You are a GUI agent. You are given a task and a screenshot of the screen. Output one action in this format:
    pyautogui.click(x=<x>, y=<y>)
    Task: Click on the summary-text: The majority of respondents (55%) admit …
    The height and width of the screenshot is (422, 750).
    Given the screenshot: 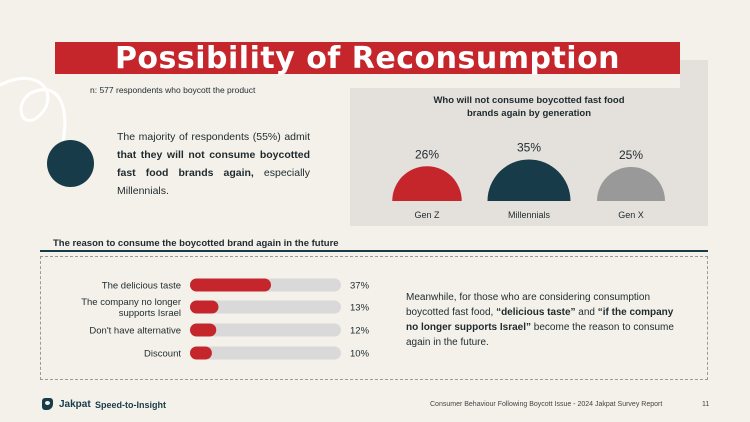 What is the action you would take?
    pyautogui.click(x=213, y=164)
    